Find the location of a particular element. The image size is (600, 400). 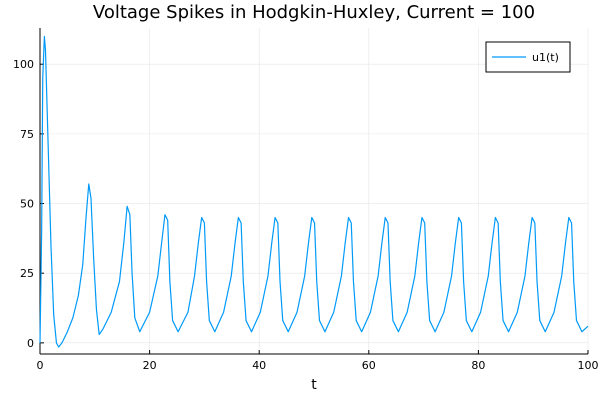

y-tick-label: 75 is located at coordinates (27, 134).